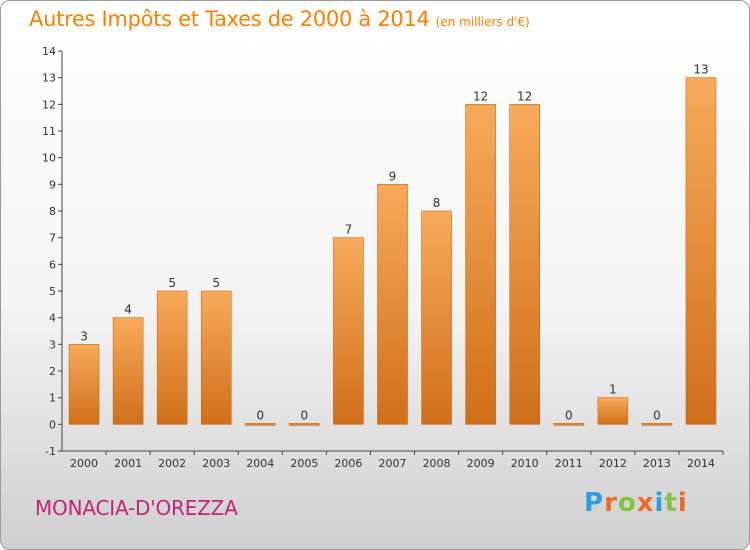 The height and width of the screenshot is (550, 750). What do you see at coordinates (613, 463) in the screenshot?
I see `x-tick-label: 2012` at bounding box center [613, 463].